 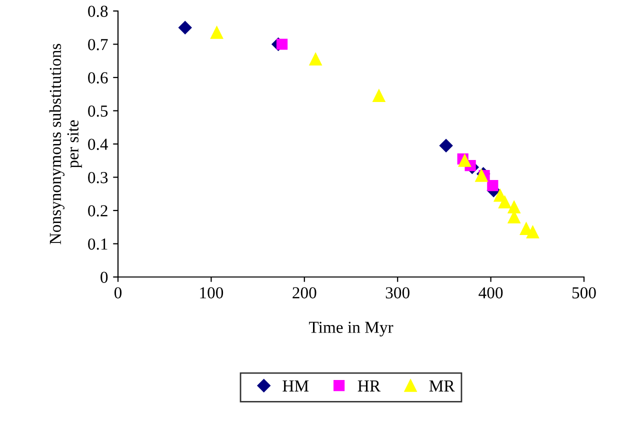 I want to click on x-tick-label: 400, so click(x=490, y=292).